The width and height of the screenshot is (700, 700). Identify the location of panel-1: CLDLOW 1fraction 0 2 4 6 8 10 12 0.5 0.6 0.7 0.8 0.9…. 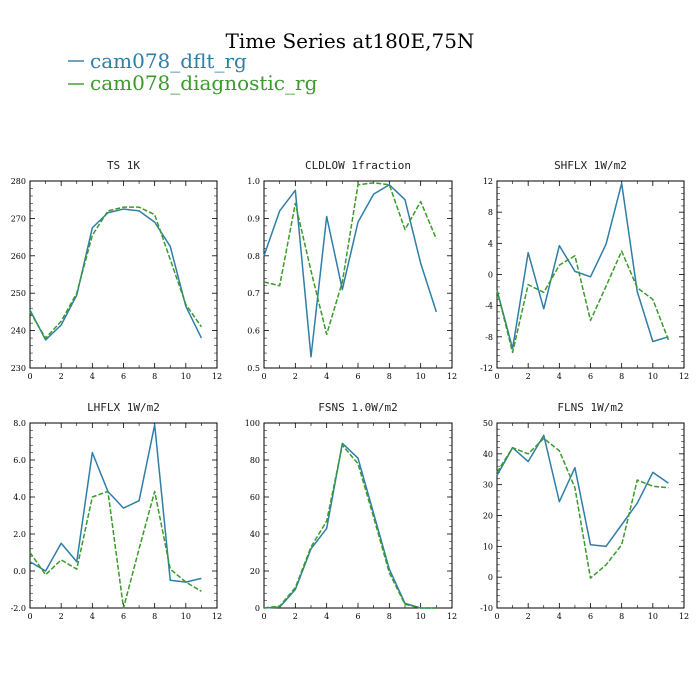
(352, 270).